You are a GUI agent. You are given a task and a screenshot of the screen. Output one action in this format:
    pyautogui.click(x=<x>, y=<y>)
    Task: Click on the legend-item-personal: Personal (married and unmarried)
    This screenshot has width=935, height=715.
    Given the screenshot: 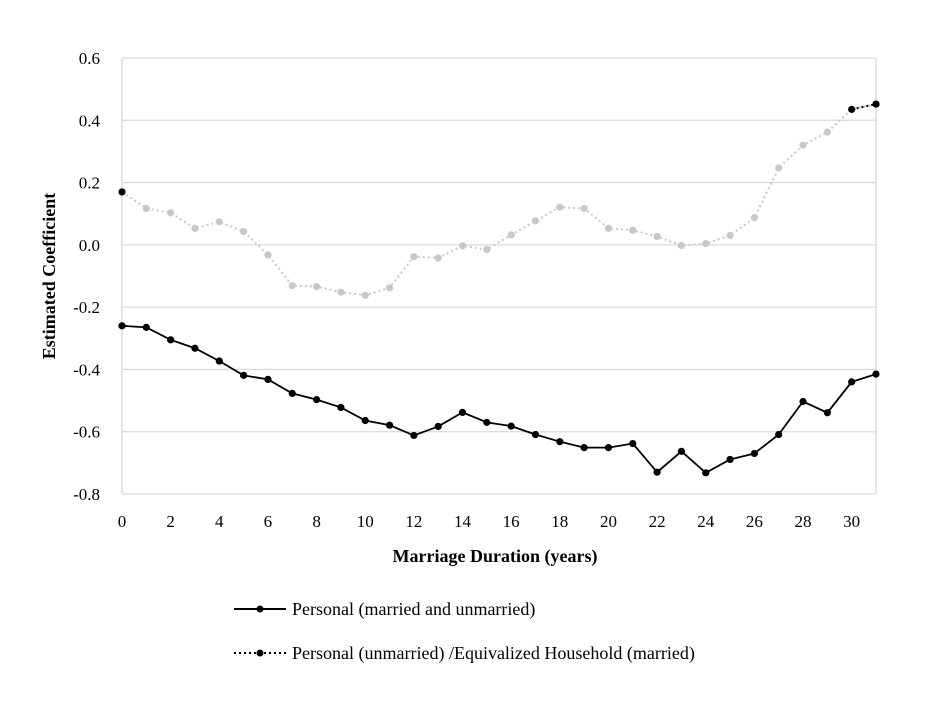 What is the action you would take?
    pyautogui.click(x=463, y=609)
    